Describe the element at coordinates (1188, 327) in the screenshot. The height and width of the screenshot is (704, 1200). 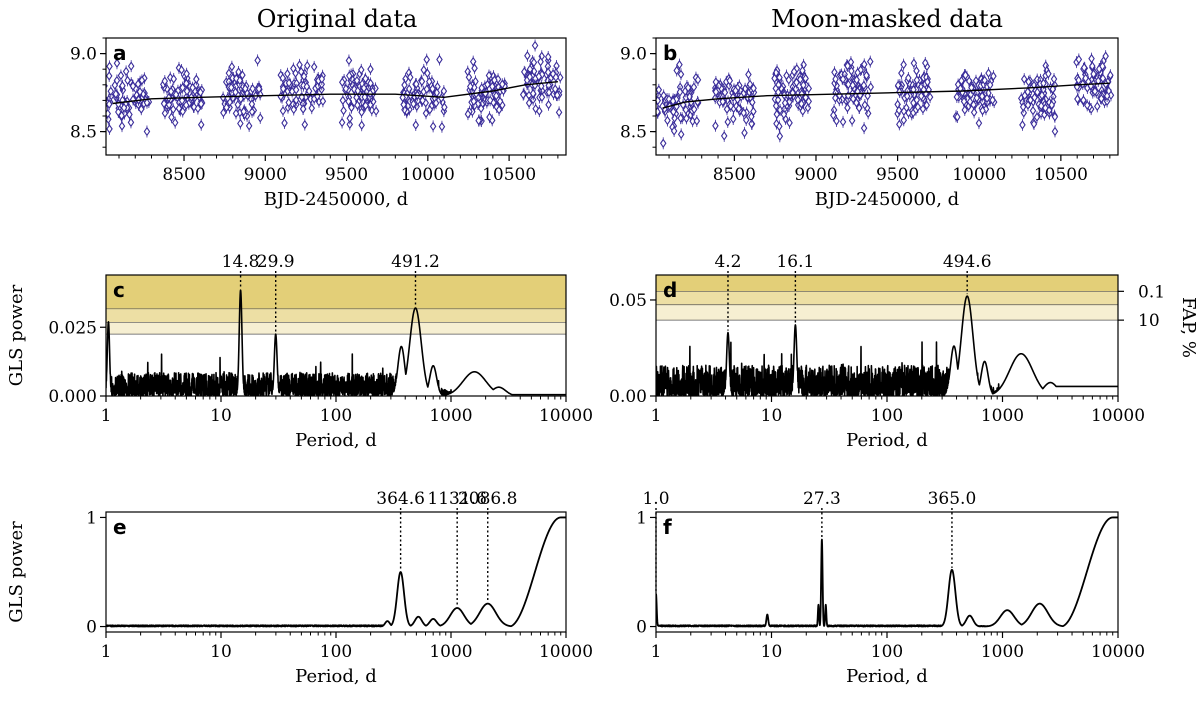
I see `fap-axis-label: FAP, %` at that location.